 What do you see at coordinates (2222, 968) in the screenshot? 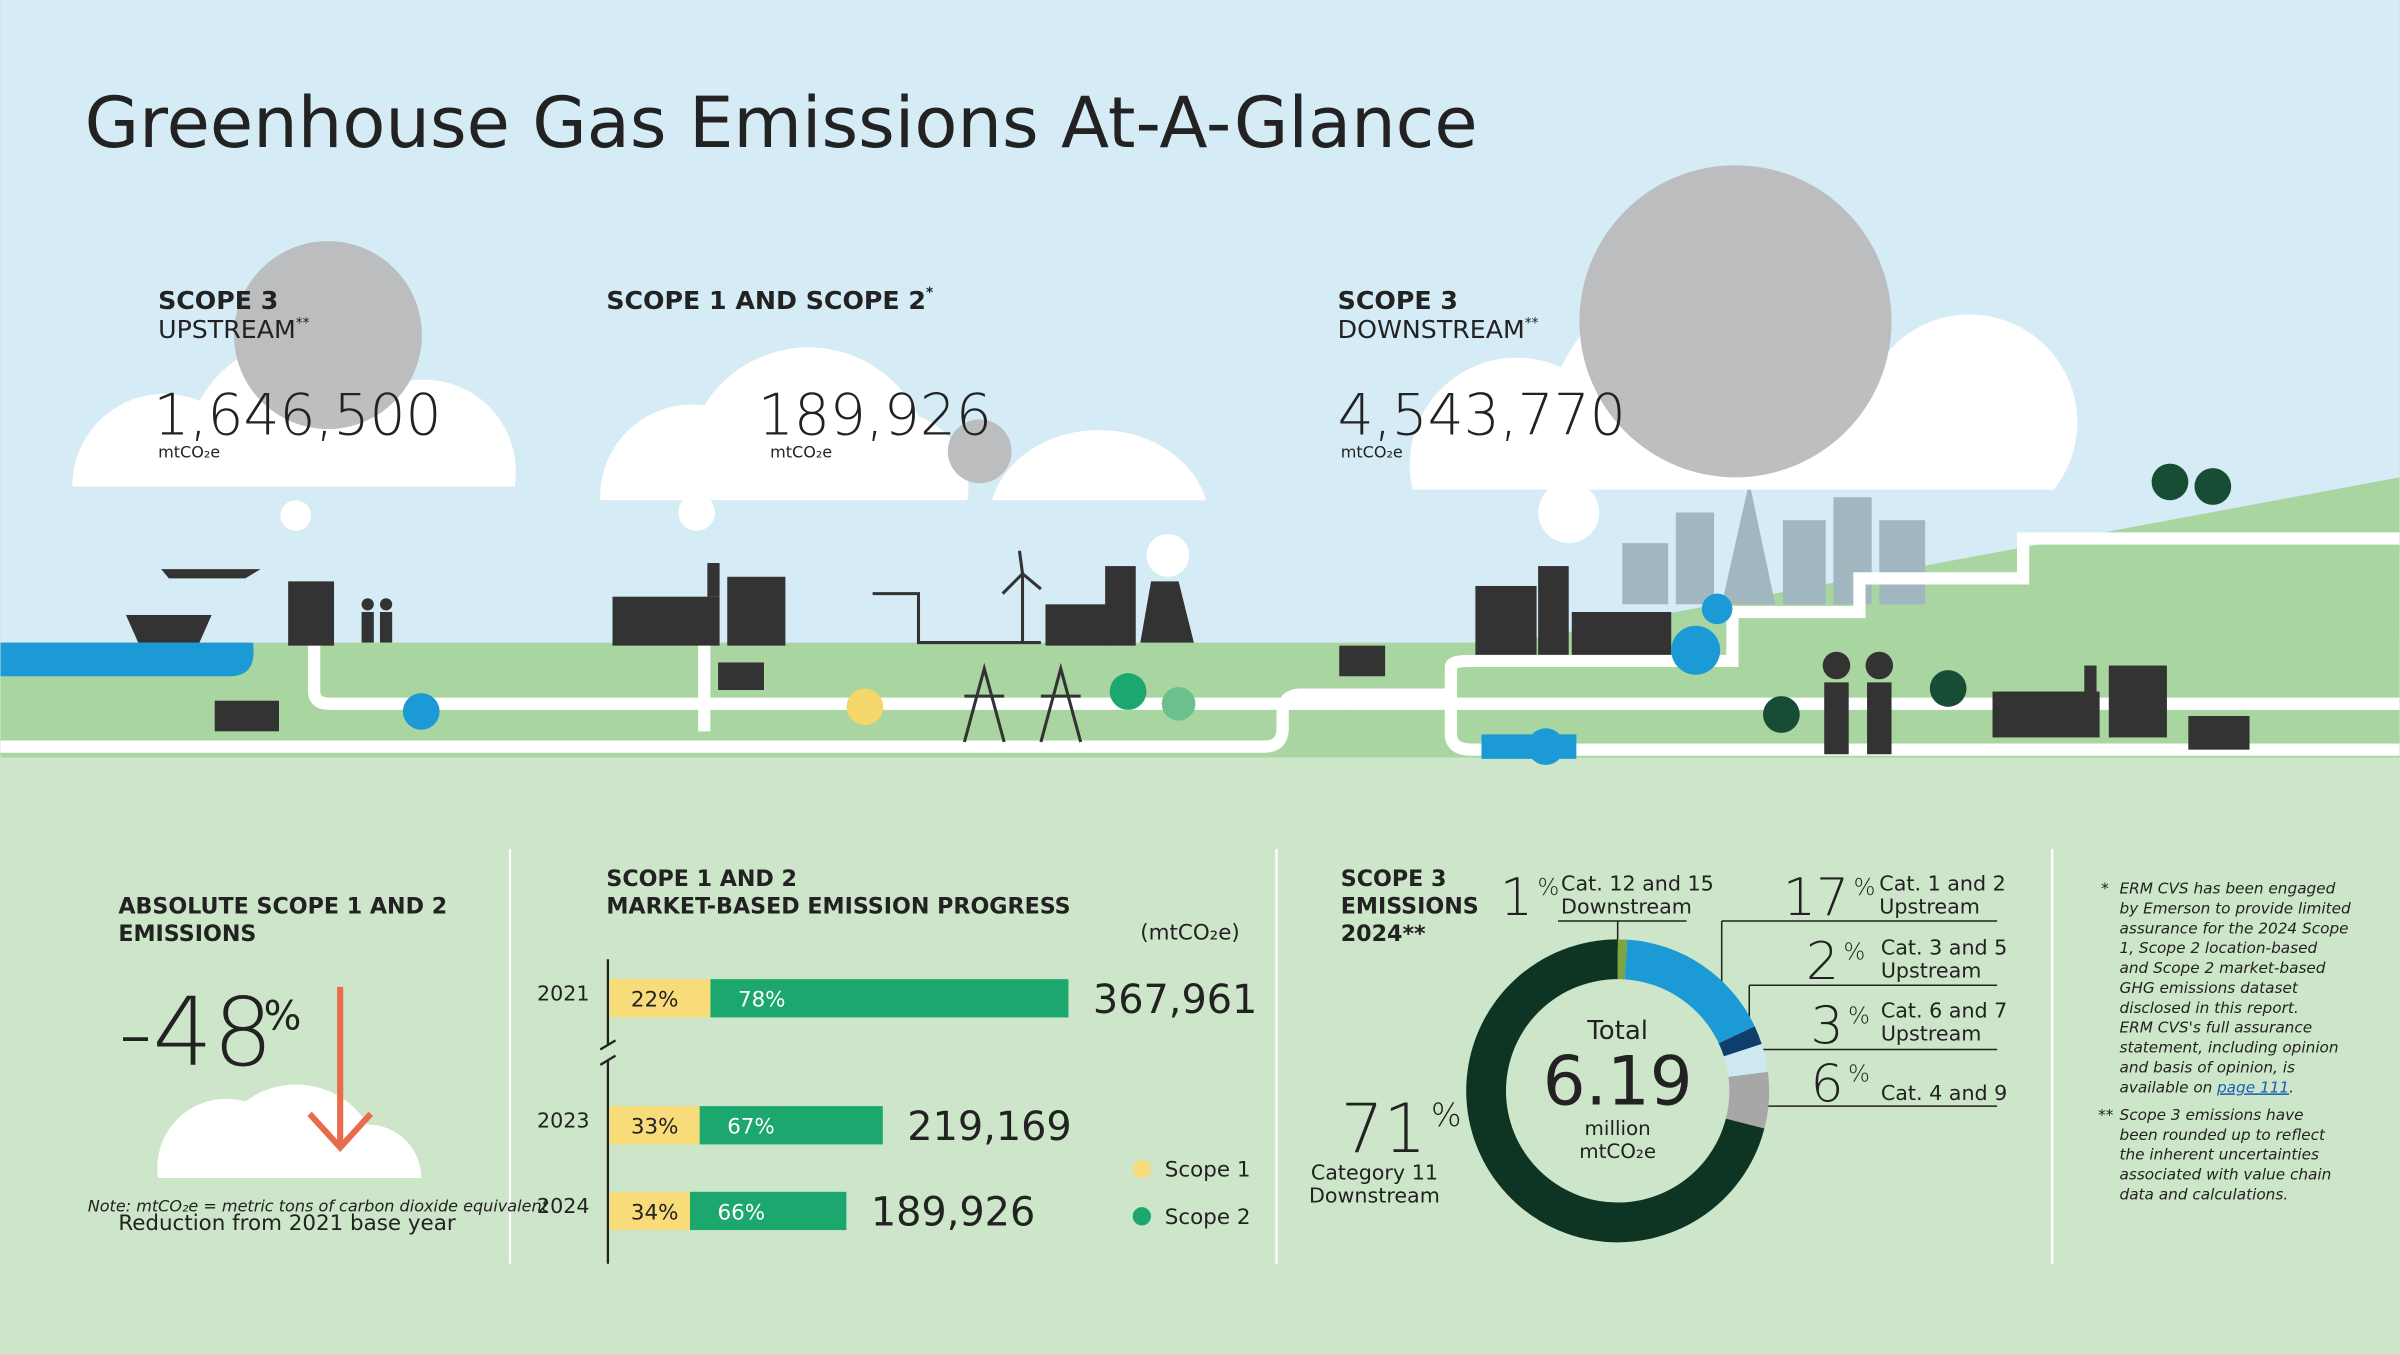
I see `footnote-line: and Scope 2 market-based` at bounding box center [2222, 968].